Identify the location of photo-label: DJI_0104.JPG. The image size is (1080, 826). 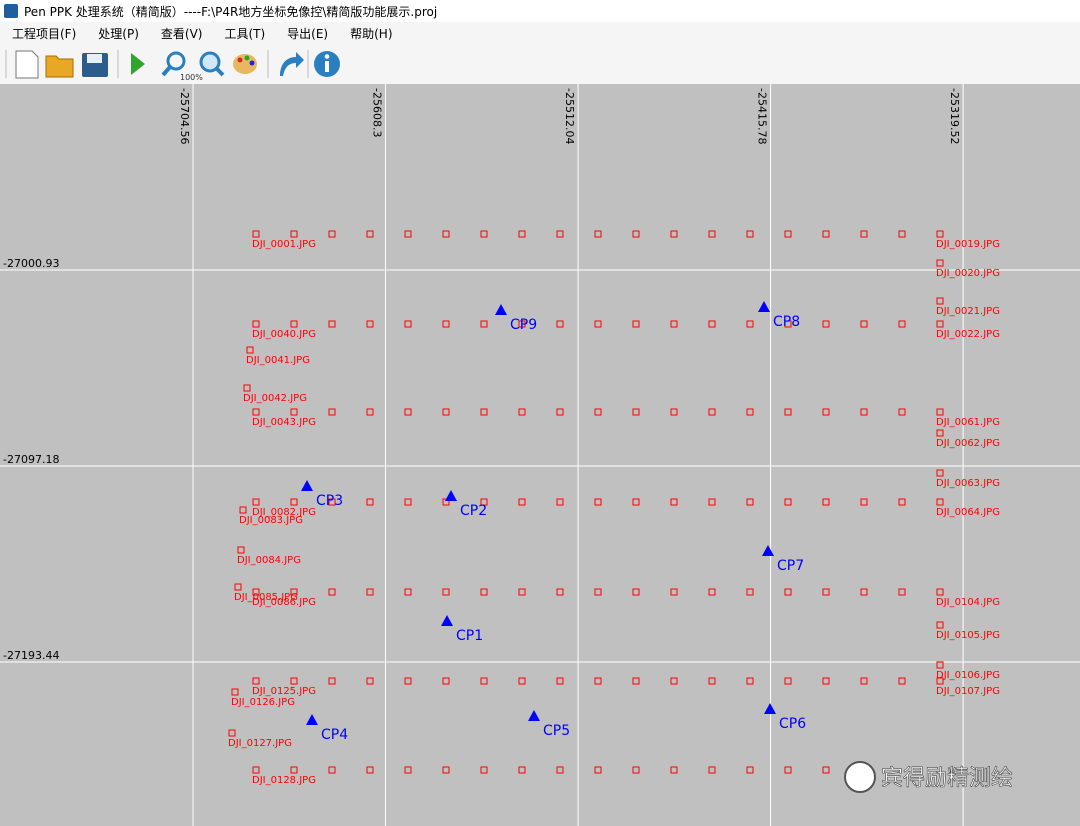
(968, 602).